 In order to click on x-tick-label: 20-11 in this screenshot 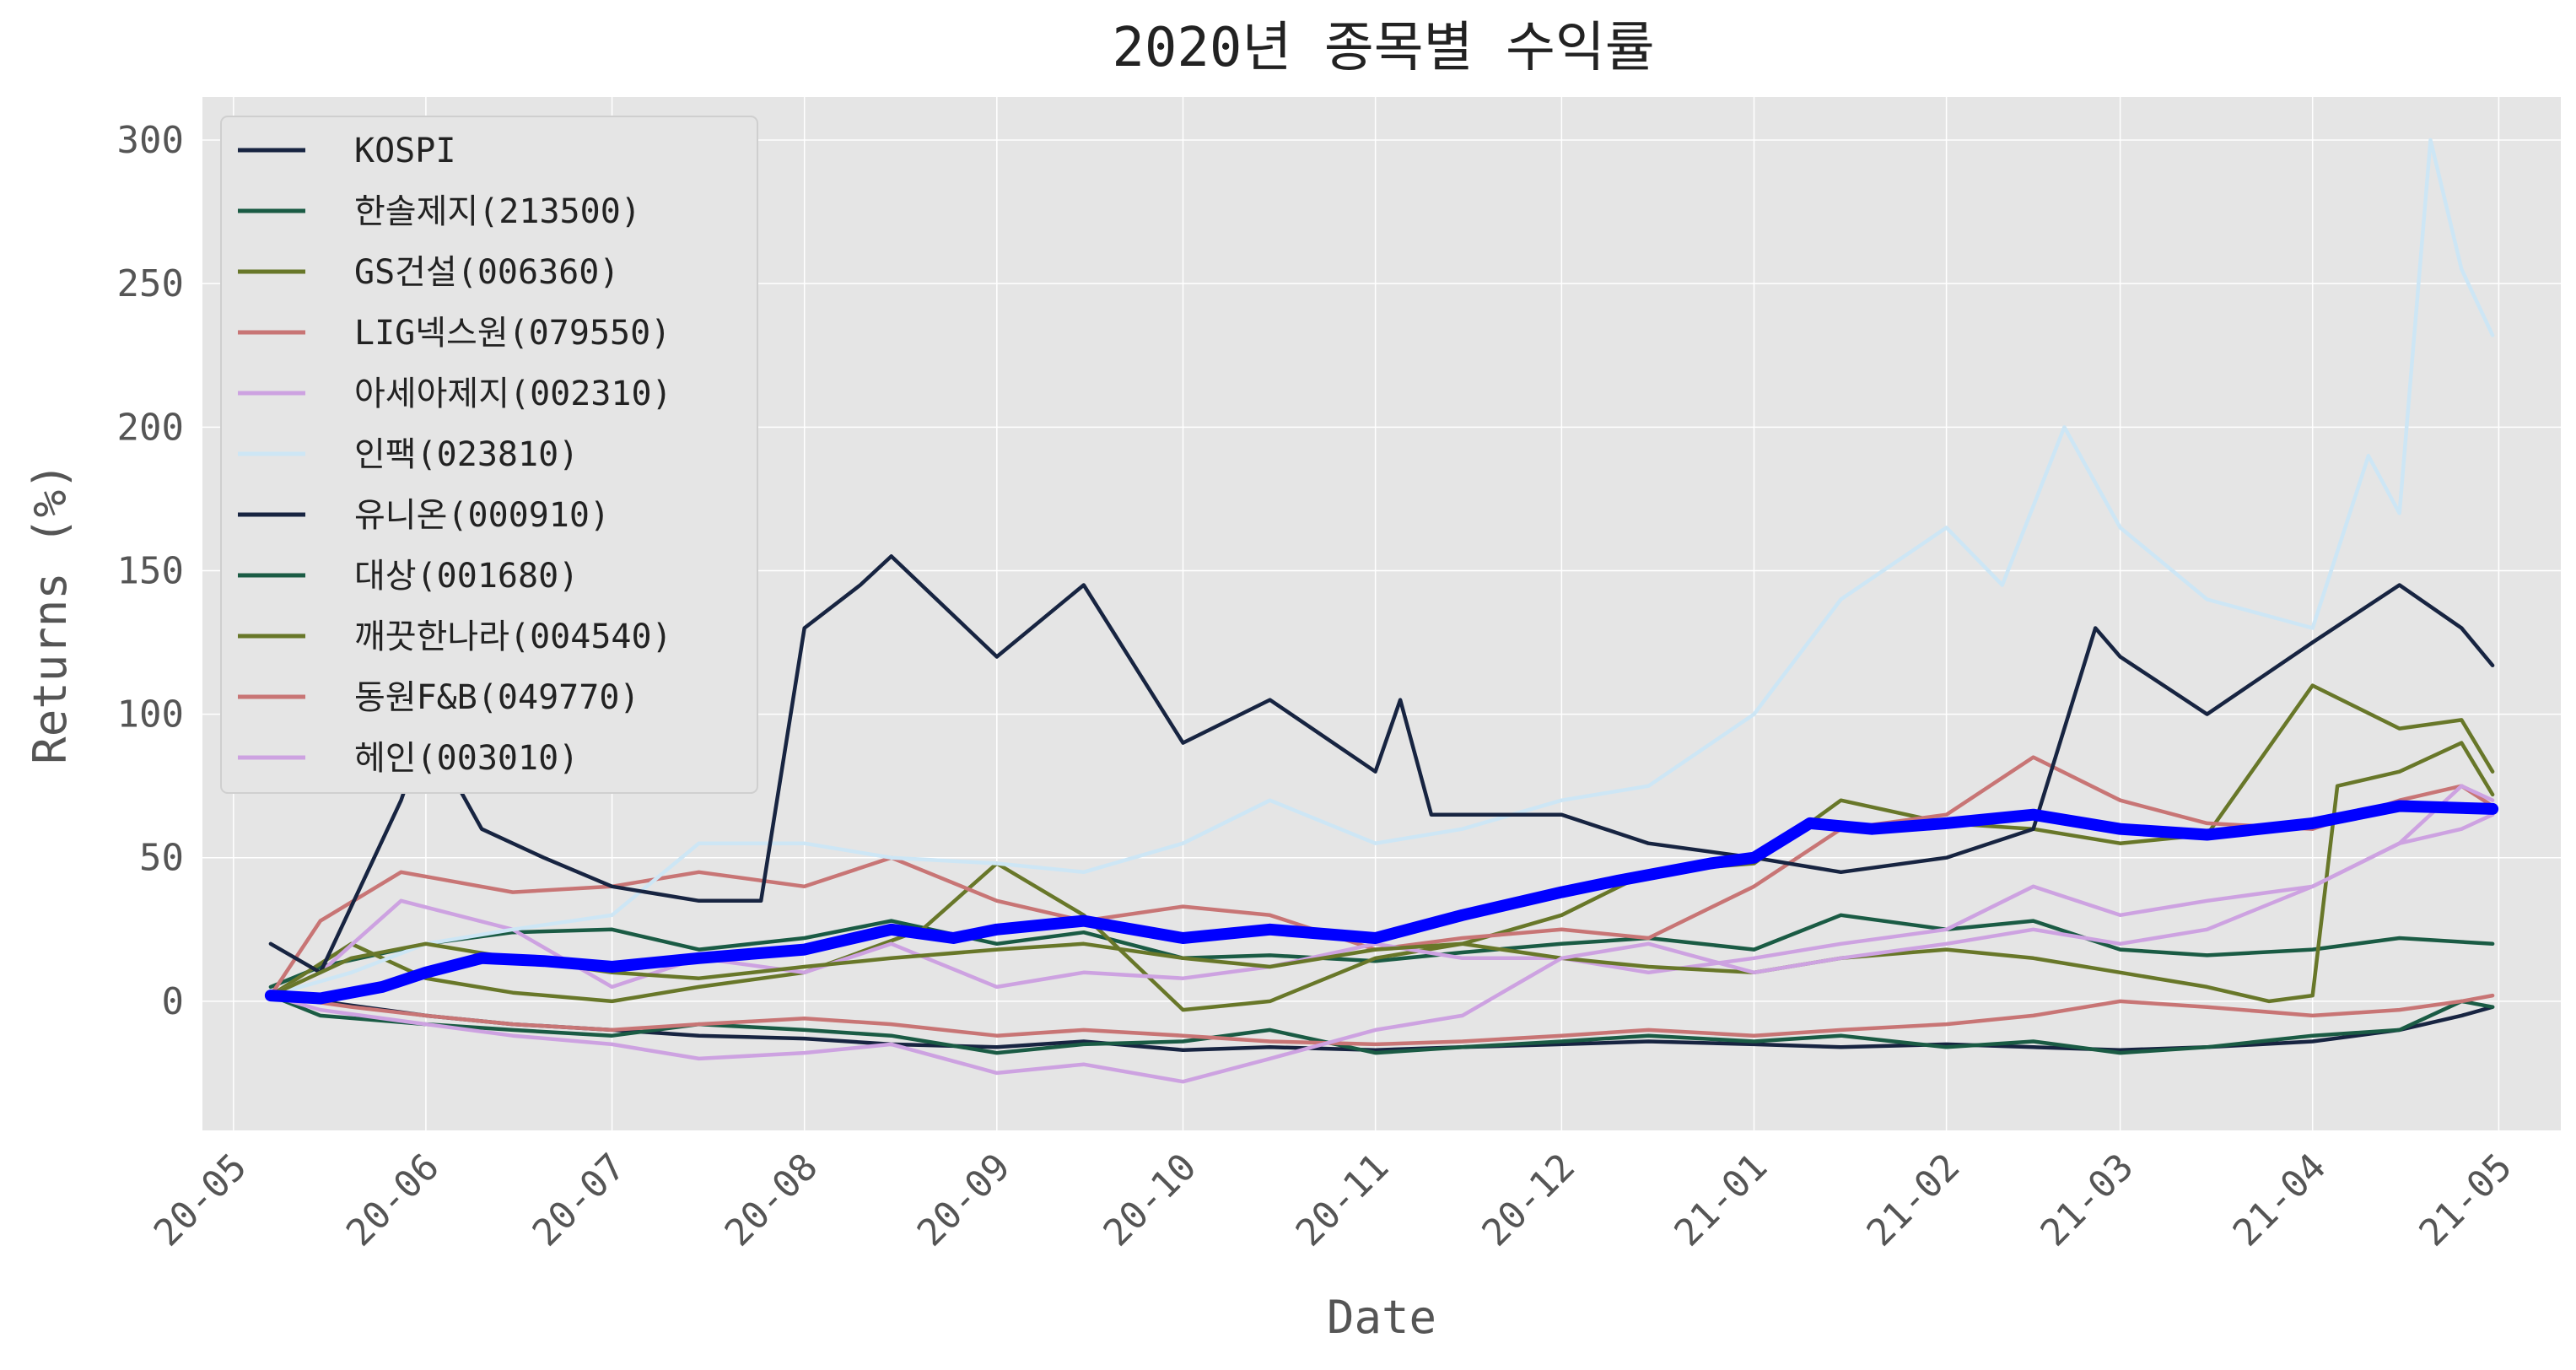, I will do `click(1343, 1200)`.